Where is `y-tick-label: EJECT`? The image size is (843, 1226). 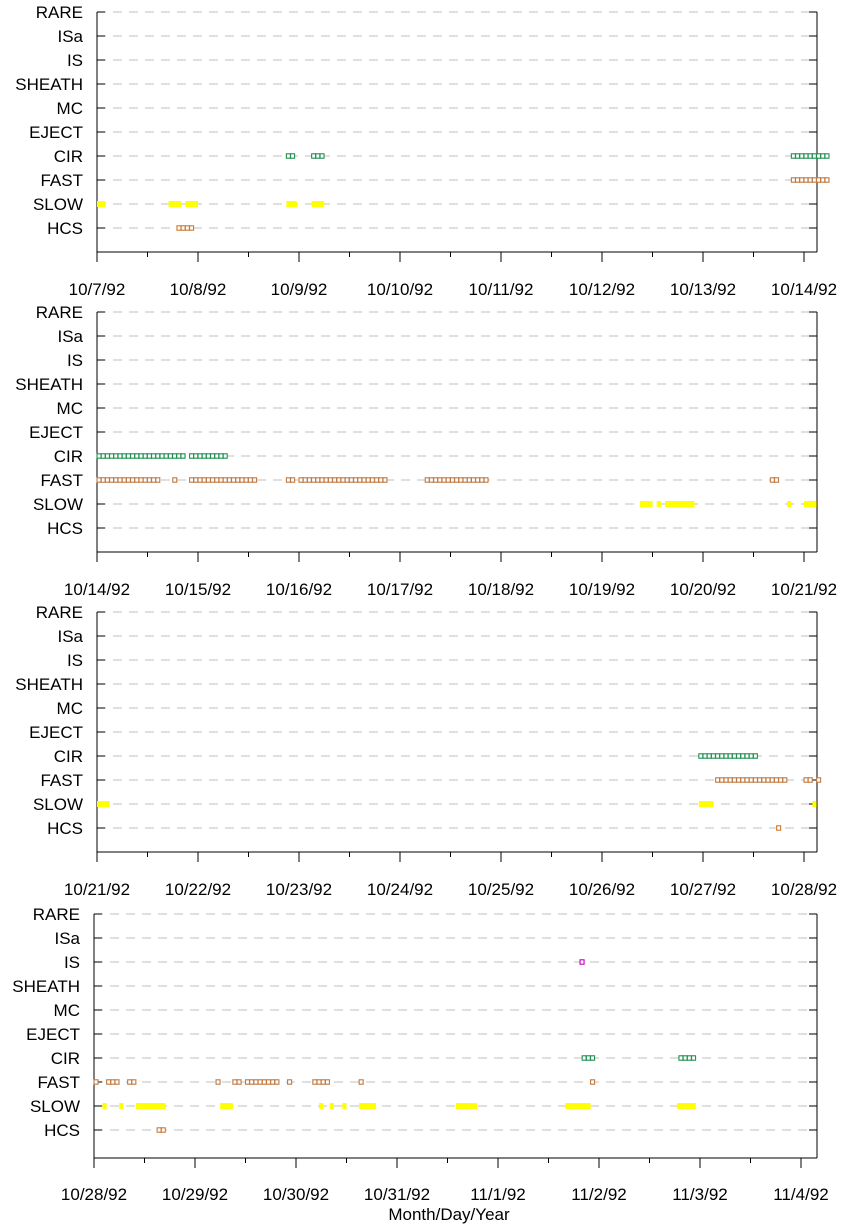 y-tick-label: EJECT is located at coordinates (56, 132).